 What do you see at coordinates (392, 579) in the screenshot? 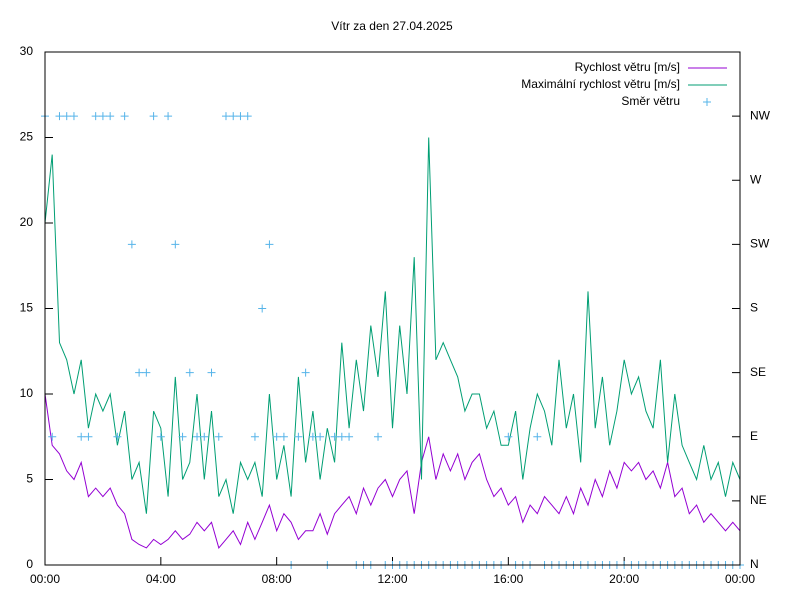
I see `x-tick-label: 12:00` at bounding box center [392, 579].